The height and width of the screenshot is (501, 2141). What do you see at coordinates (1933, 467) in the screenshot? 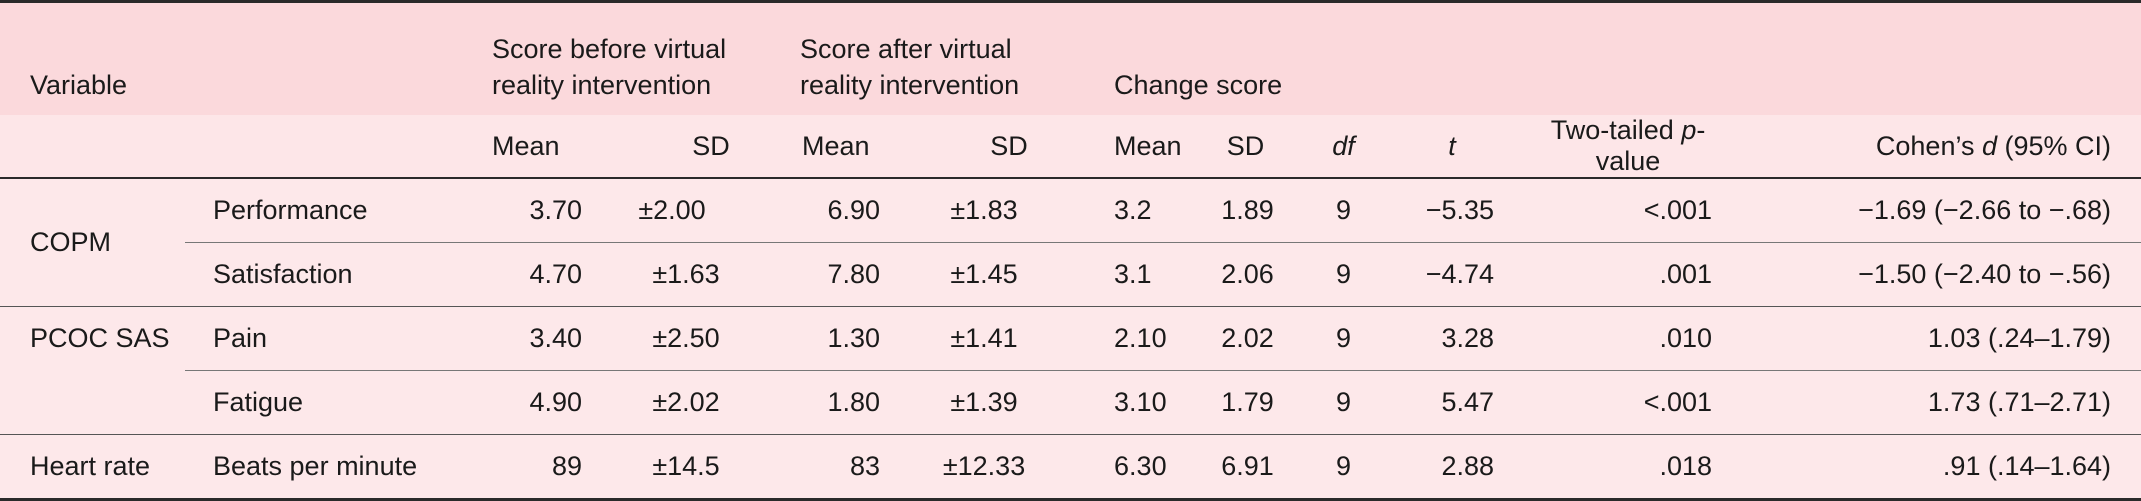
I see `cell-cohens-d: .91 (.14–1.64)` at bounding box center [1933, 467].